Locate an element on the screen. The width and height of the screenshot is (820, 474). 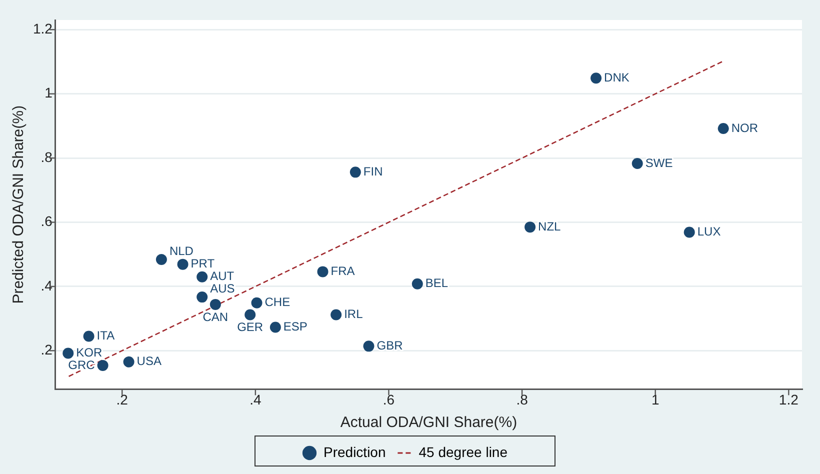
x-axis-title: Actual ODA/GNI Share(%) is located at coordinates (429, 423).